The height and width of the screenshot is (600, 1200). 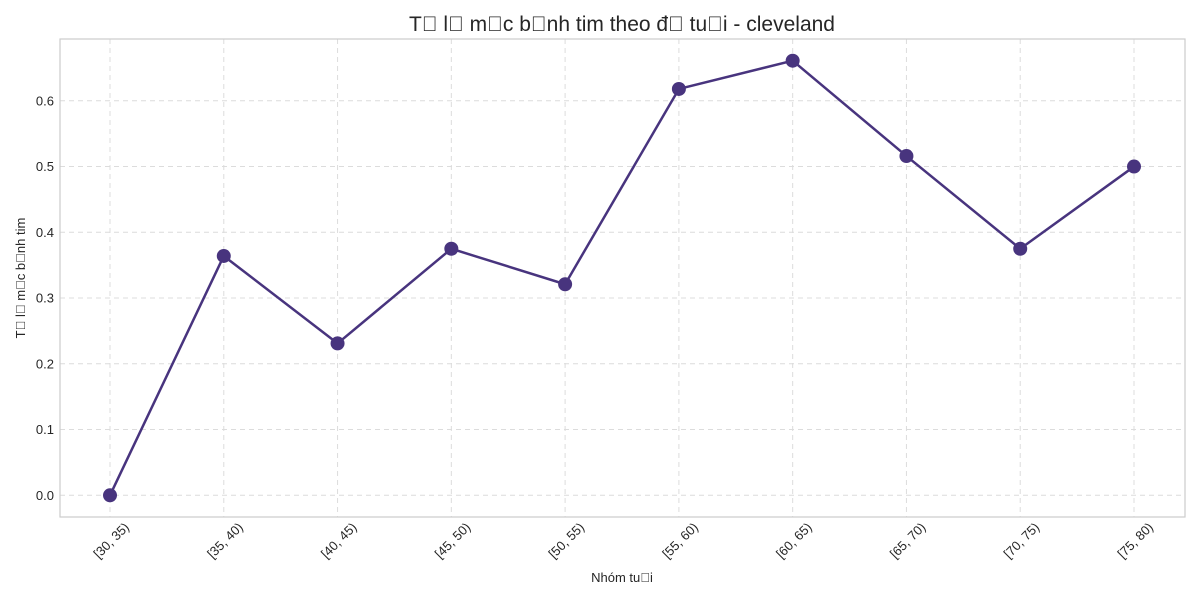 What do you see at coordinates (1135, 541) in the screenshot?
I see `x-tick-label: [75, 80)` at bounding box center [1135, 541].